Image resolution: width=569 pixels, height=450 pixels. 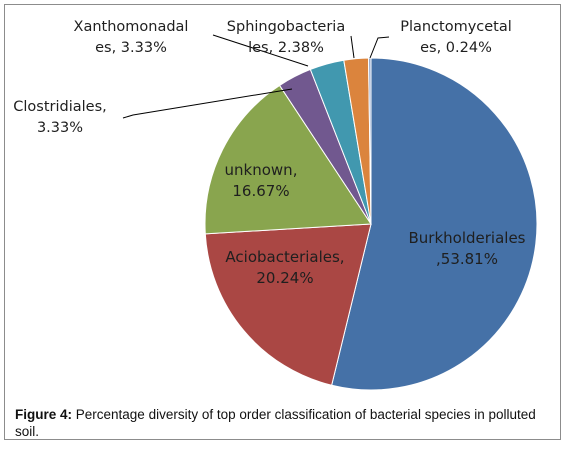 I want to click on slice-label-aciobacteriales: Aciobacteriales, 20.24%, so click(x=284, y=267).